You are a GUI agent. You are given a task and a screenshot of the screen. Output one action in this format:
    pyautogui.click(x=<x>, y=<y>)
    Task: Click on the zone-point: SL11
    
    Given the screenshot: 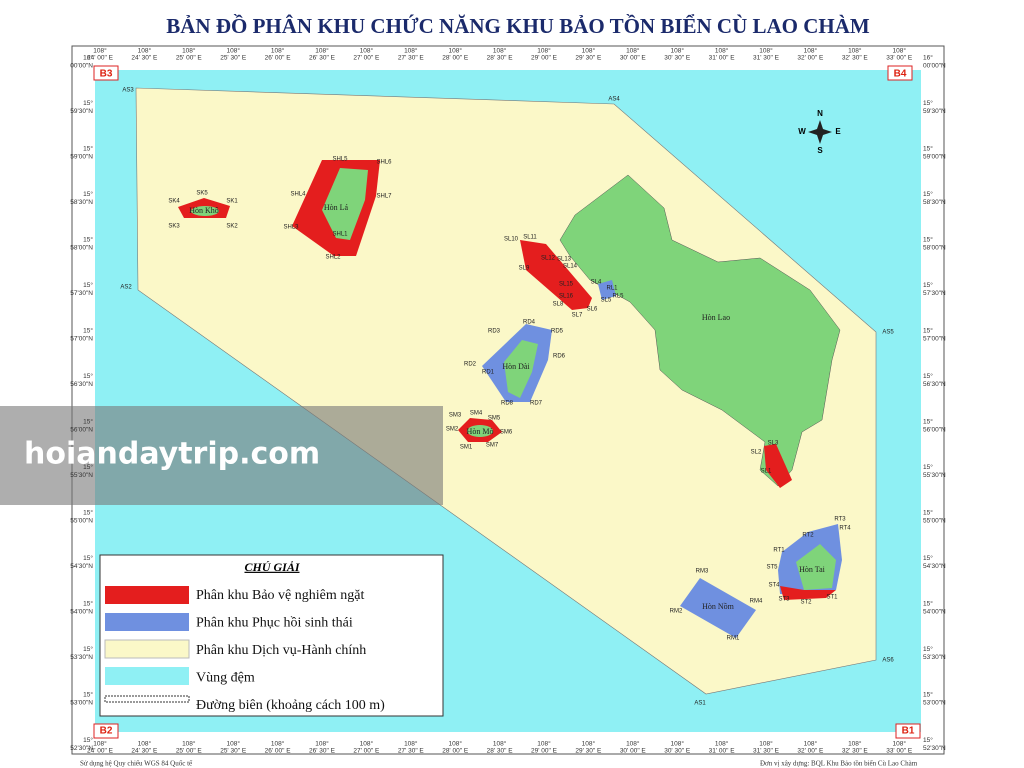 What is the action you would take?
    pyautogui.click(x=530, y=238)
    